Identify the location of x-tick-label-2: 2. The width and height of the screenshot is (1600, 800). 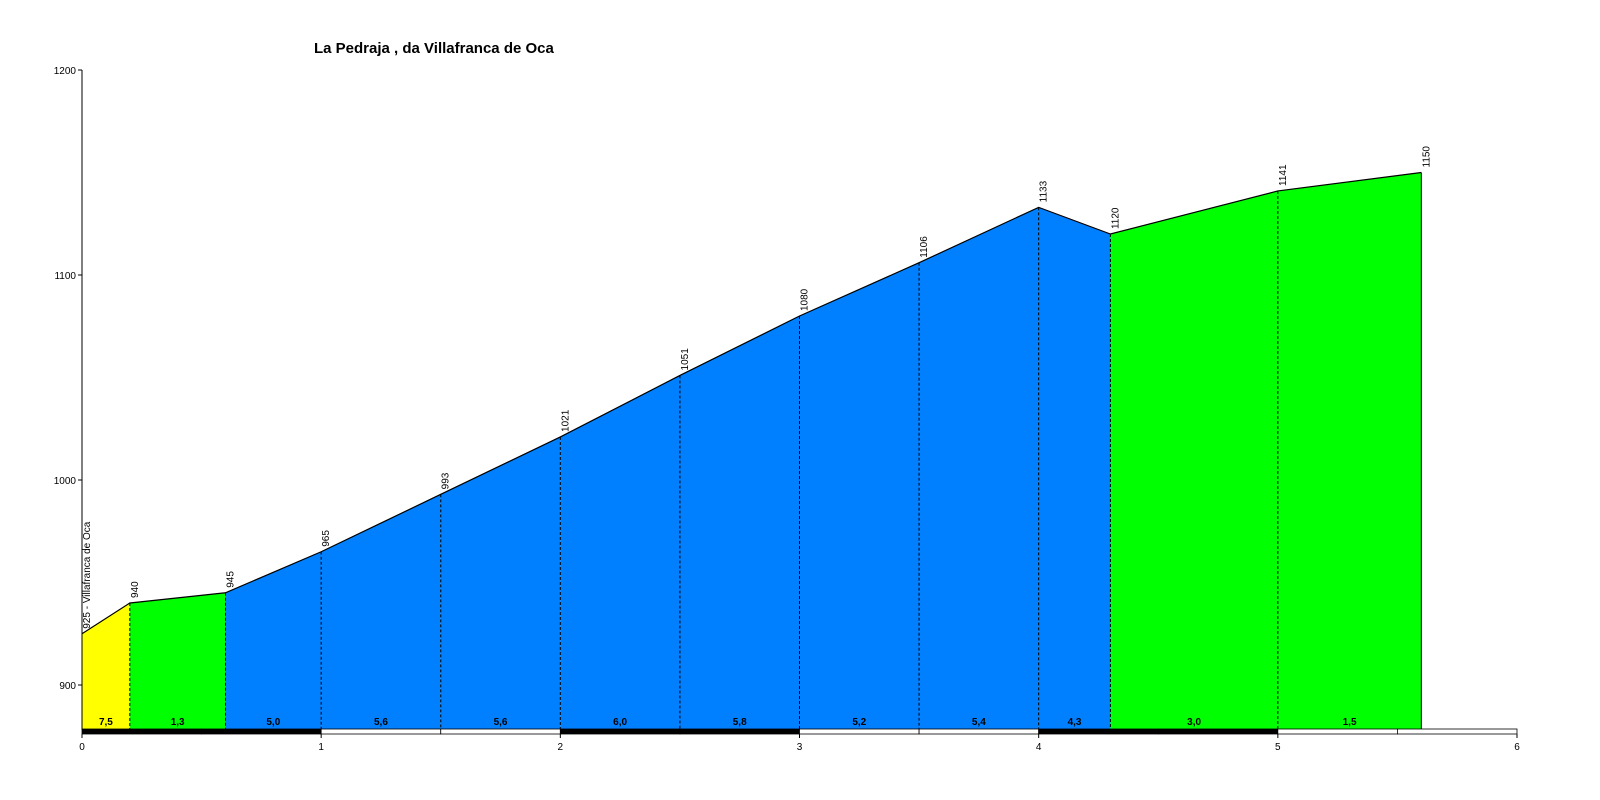
(561, 747).